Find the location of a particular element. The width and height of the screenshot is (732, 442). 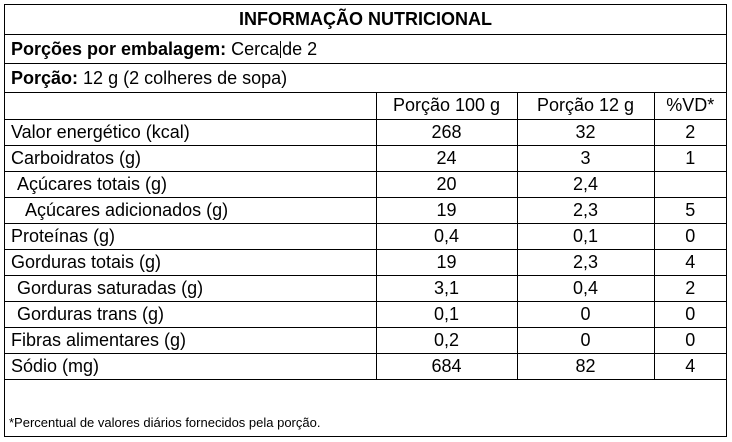

value-100g: 268 is located at coordinates (446, 132).